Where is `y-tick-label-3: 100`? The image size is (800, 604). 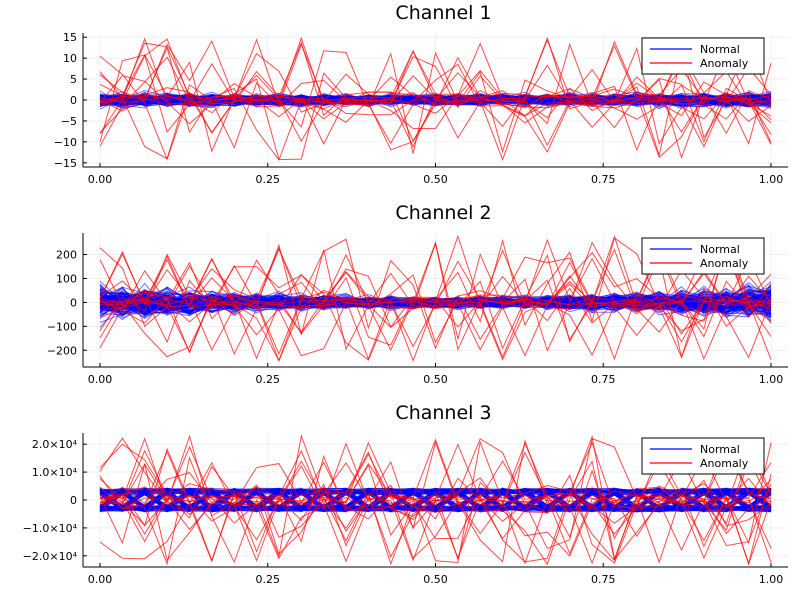
y-tick-label-3: 100 is located at coordinates (66, 278).